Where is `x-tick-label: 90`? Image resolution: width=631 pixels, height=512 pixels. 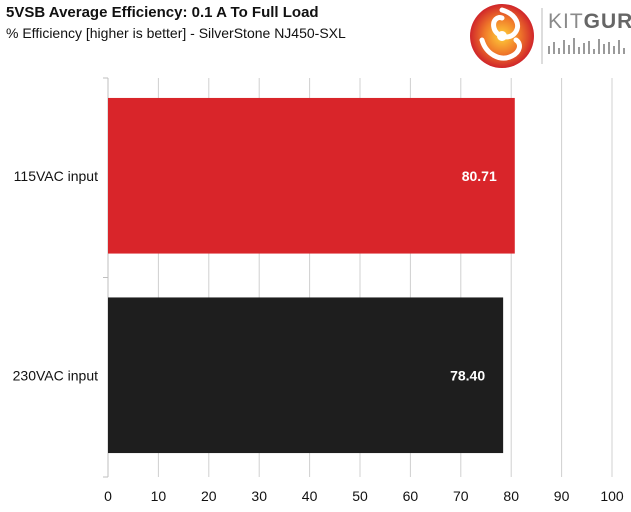 x-tick-label: 90 is located at coordinates (562, 496).